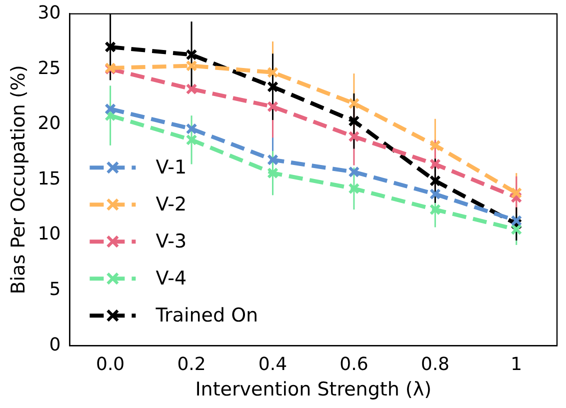 This screenshot has width=566, height=408. Describe the element at coordinates (171, 205) in the screenshot. I see `legend-label: V-2` at that location.